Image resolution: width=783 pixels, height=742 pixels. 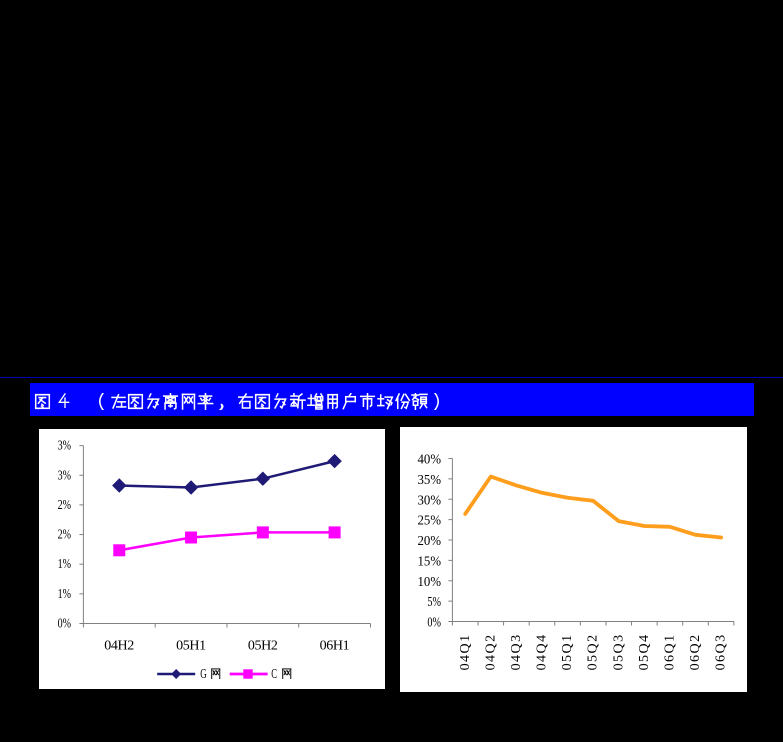 What do you see at coordinates (618, 653) in the screenshot?
I see `svg-text: 05Q3` at bounding box center [618, 653].